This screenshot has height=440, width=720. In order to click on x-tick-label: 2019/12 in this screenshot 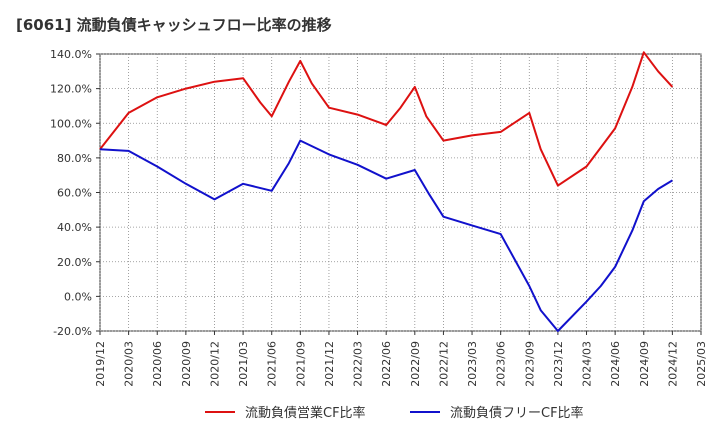, I will do `click(100, 364)`.